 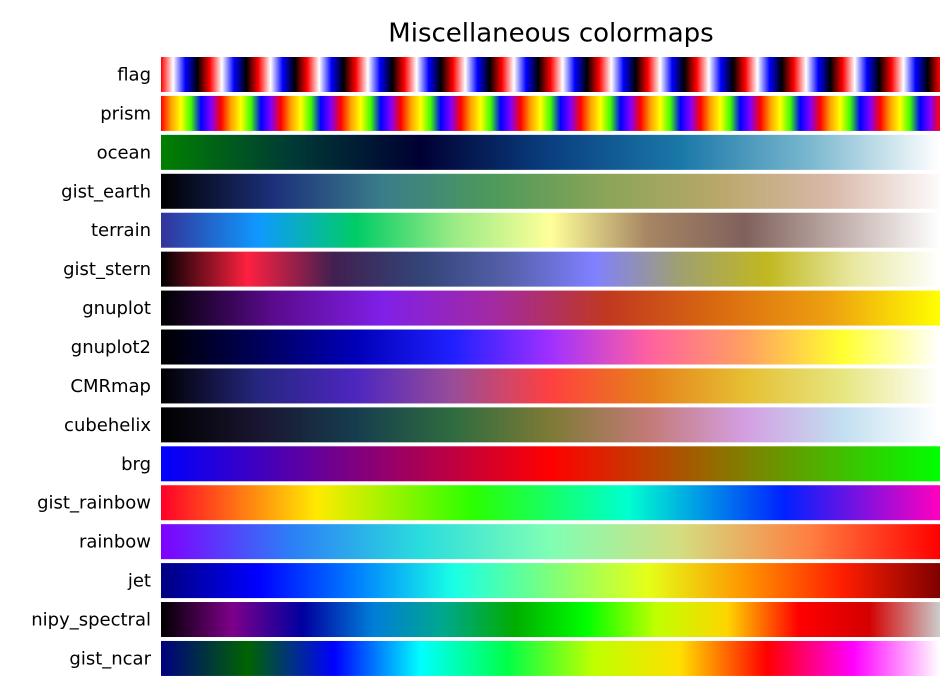 I want to click on colormap-label: terrain, so click(x=121, y=230).